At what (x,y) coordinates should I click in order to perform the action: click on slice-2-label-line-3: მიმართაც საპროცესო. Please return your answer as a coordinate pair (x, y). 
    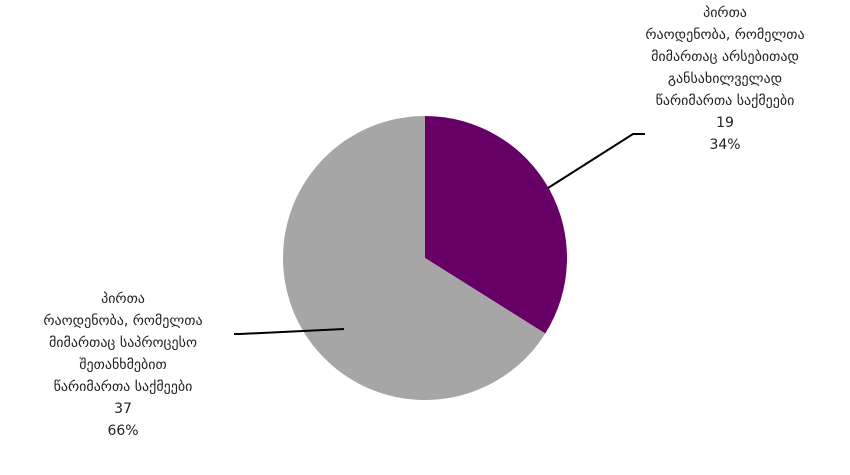
    Looking at the image, I should click on (122, 343).